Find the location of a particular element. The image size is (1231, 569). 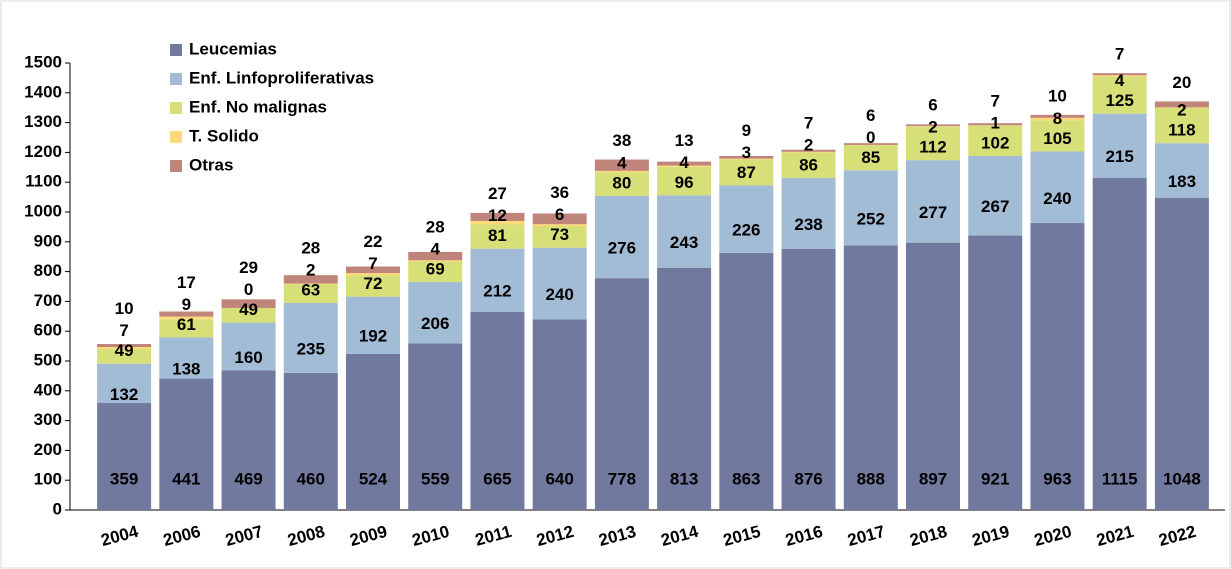

legend-label: Enf. No malignas is located at coordinates (258, 106).